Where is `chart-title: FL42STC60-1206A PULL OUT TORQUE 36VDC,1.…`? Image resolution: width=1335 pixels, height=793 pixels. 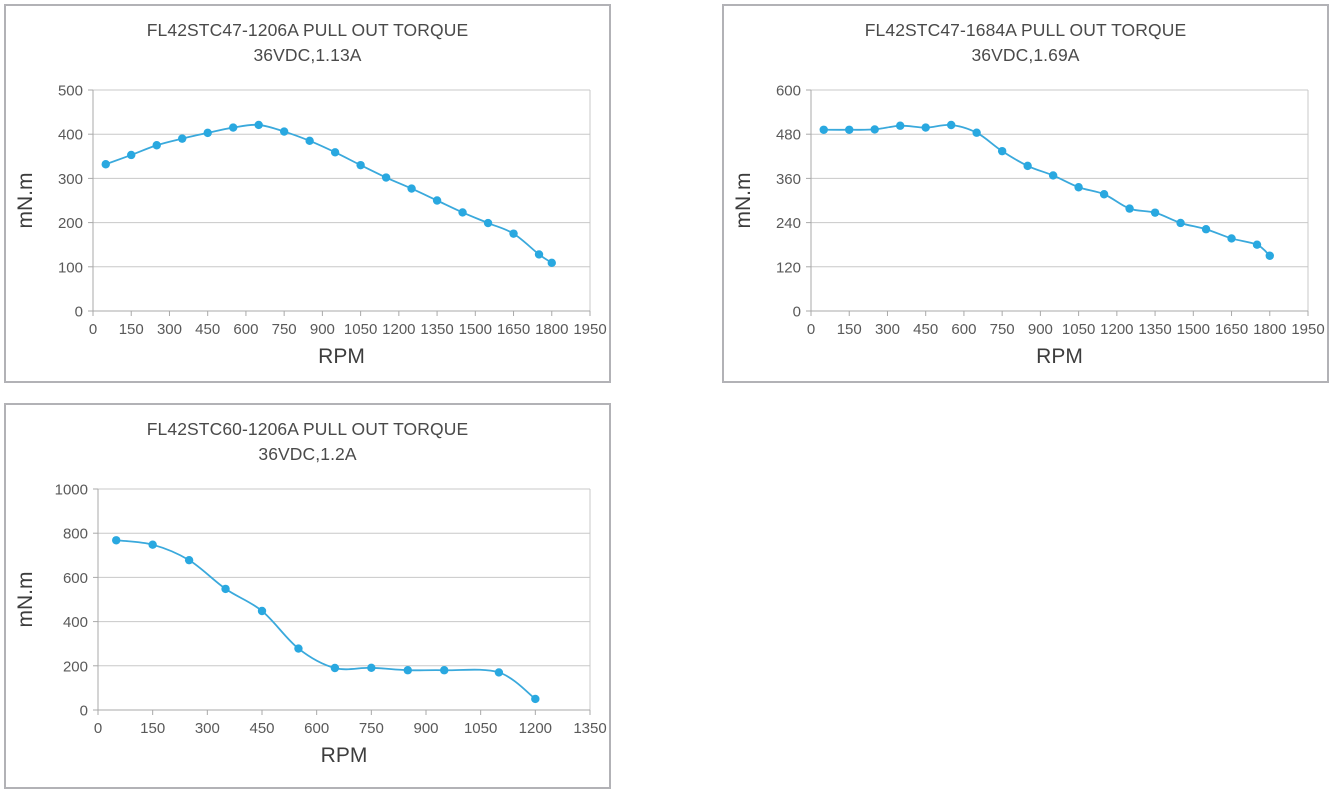
chart-title: FL42STC60-1206A PULL OUT TORQUE 36VDC,1.… is located at coordinates (307, 442).